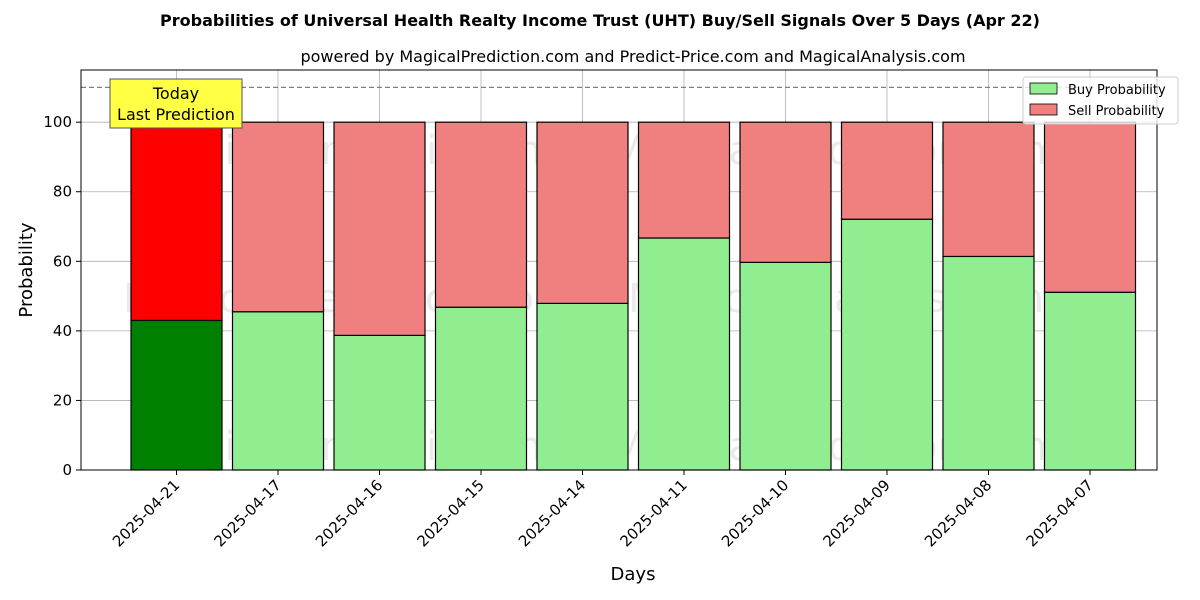  What do you see at coordinates (175, 93) in the screenshot?
I see `today-label: Today` at bounding box center [175, 93].